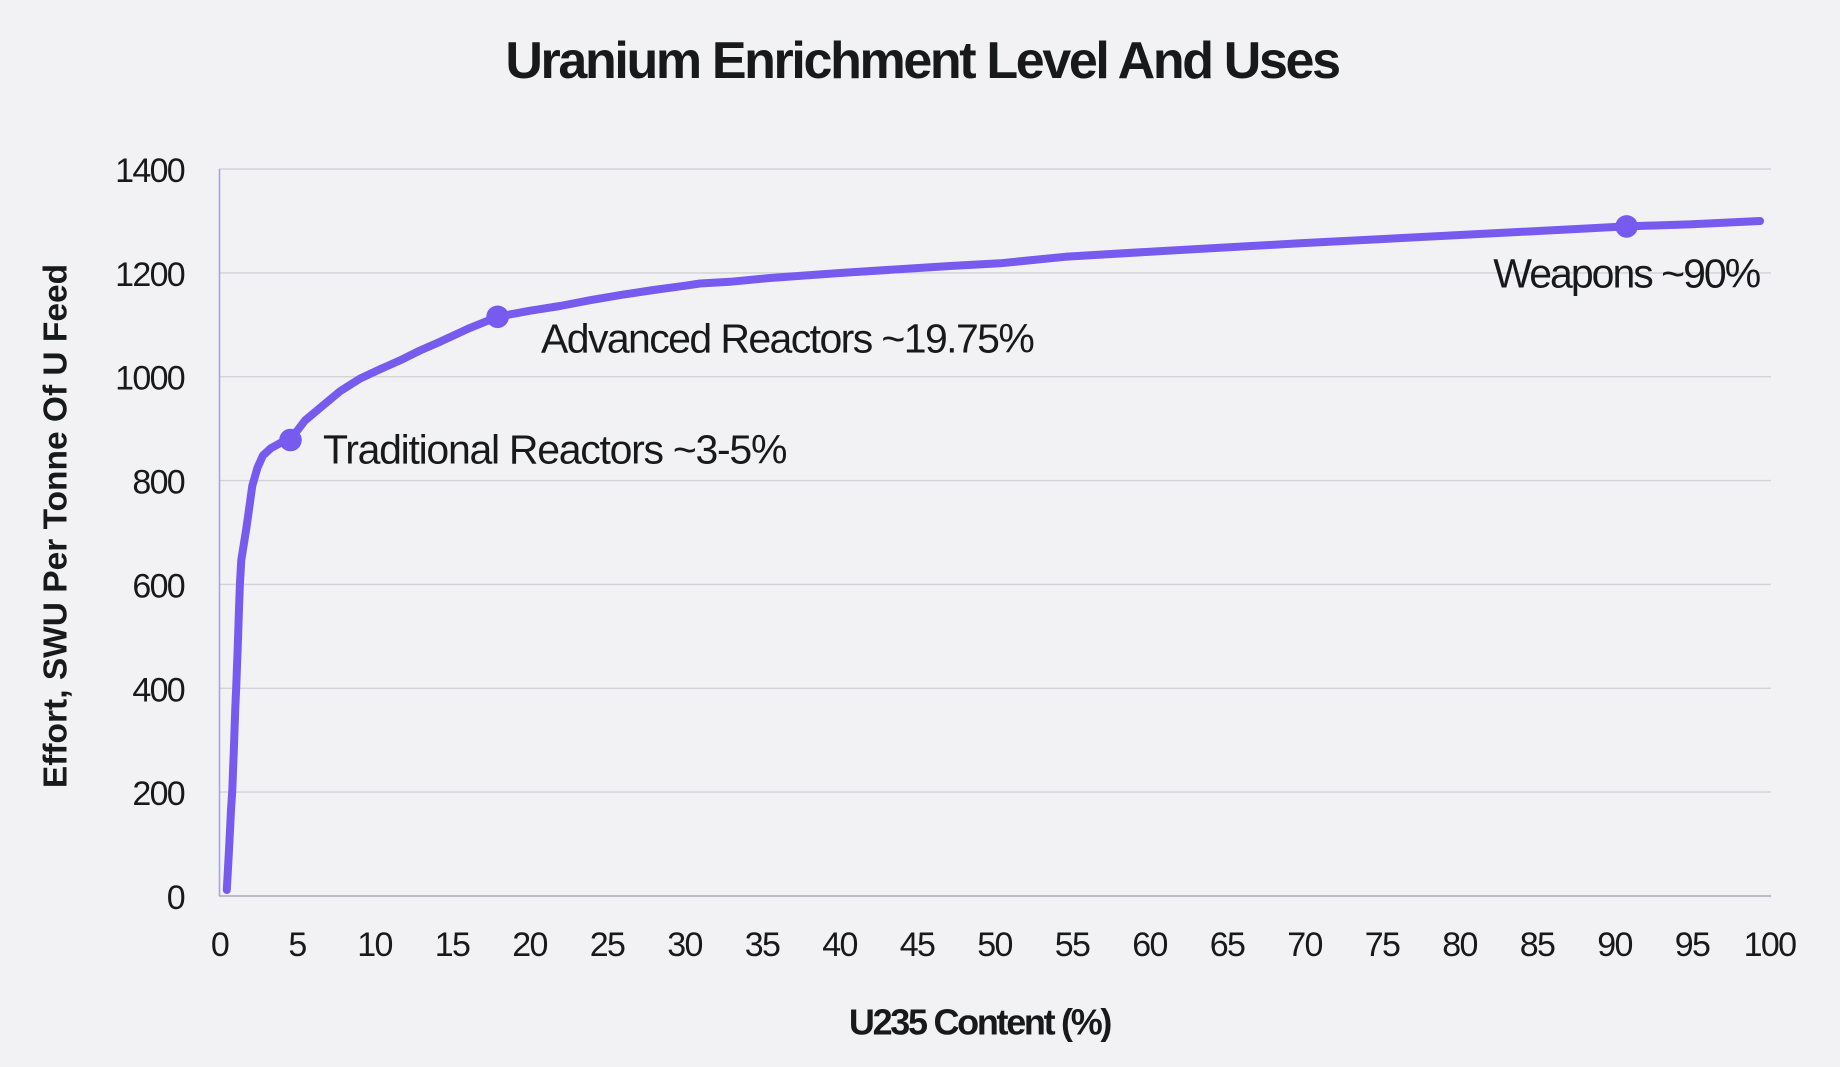  What do you see at coordinates (762, 945) in the screenshot?
I see `svg-text: 35` at bounding box center [762, 945].